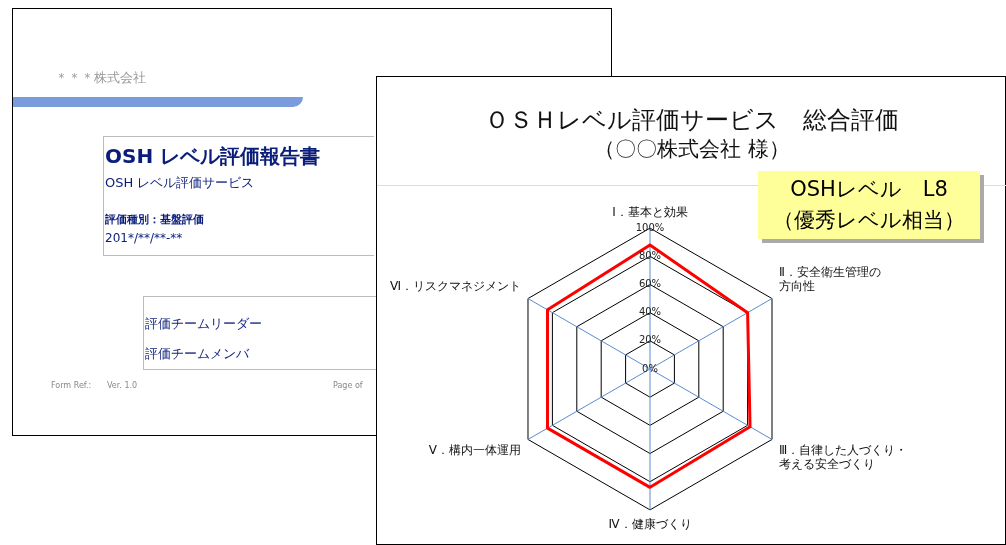  What do you see at coordinates (650, 524) in the screenshot?
I see `spoke-label: Ⅳ．健康づくり` at bounding box center [650, 524].